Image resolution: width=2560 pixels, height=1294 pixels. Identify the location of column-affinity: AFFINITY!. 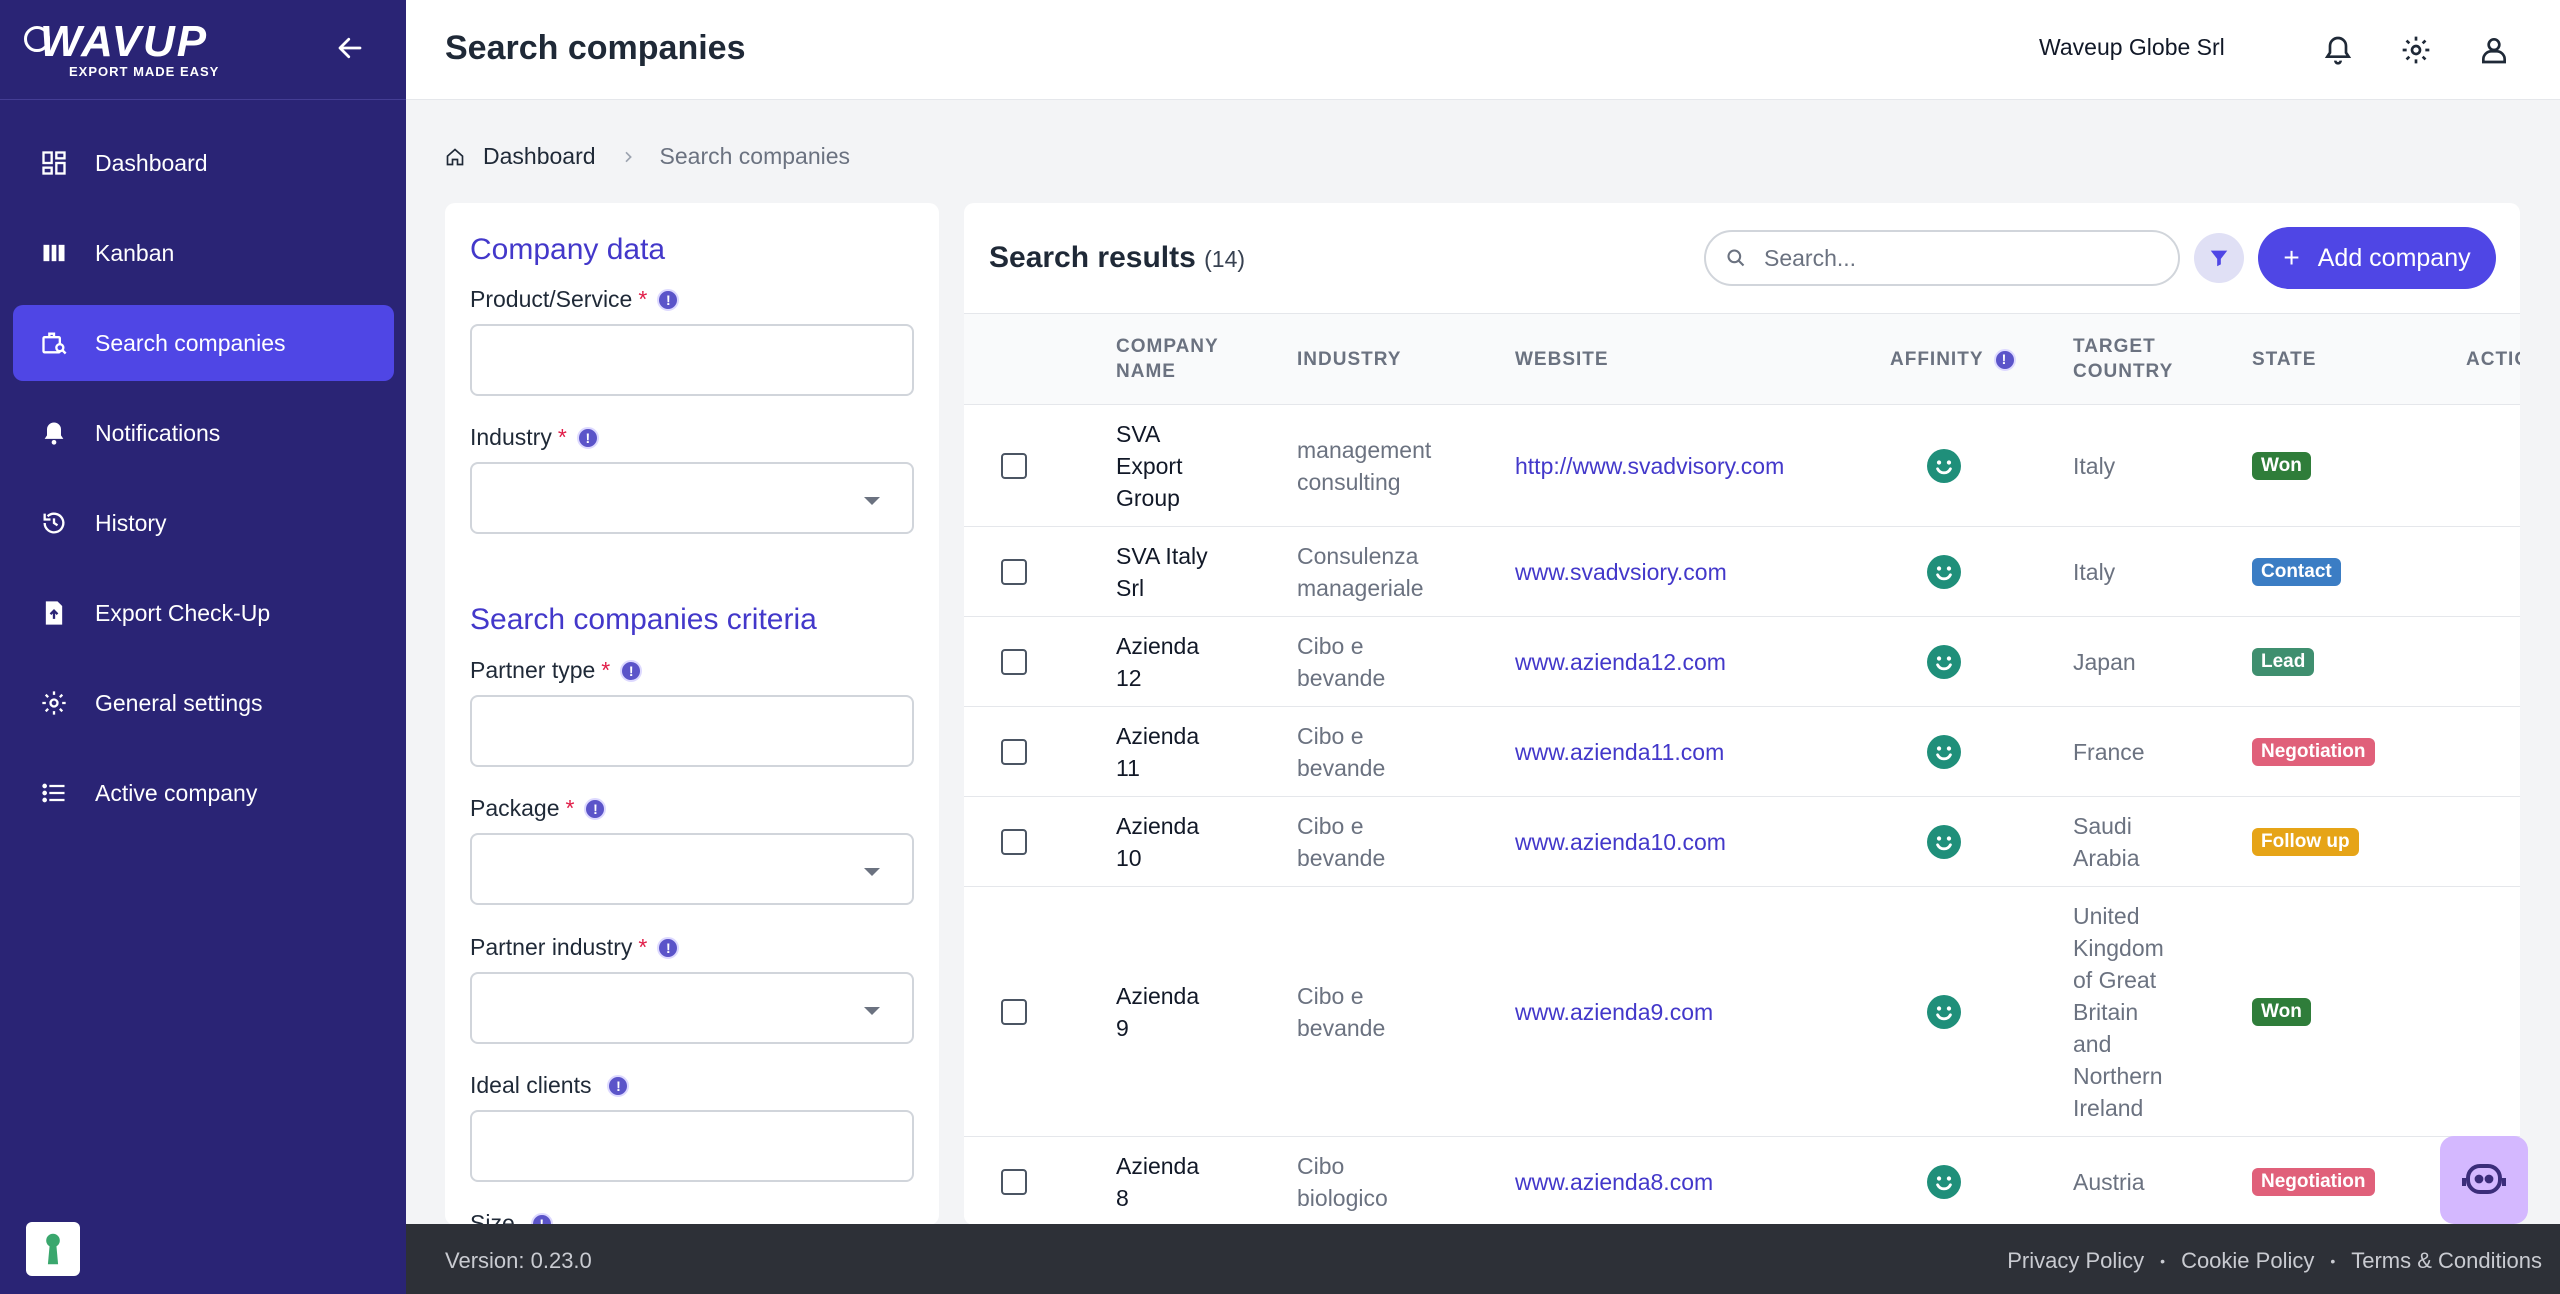
(1953, 359).